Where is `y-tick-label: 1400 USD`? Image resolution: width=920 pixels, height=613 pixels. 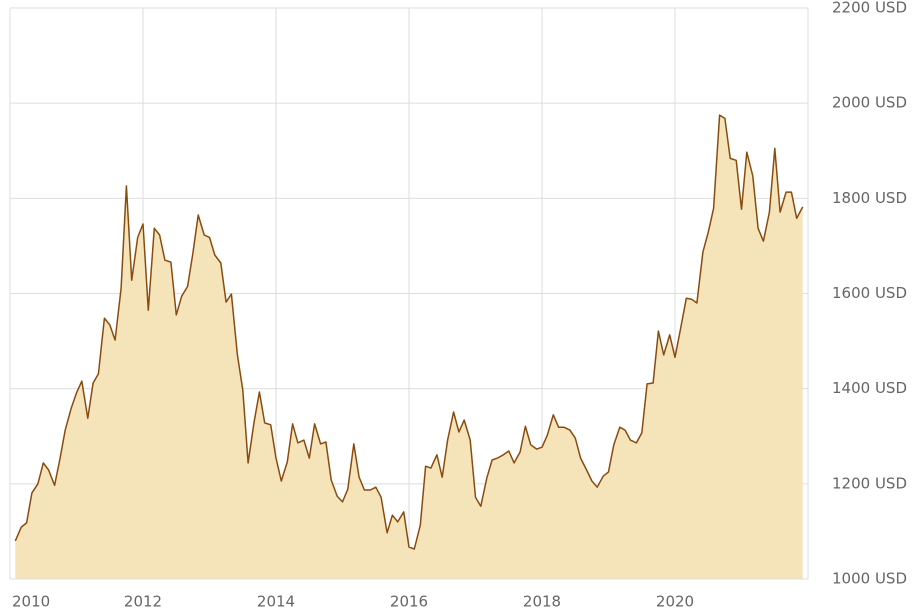 y-tick-label: 1400 USD is located at coordinates (869, 388).